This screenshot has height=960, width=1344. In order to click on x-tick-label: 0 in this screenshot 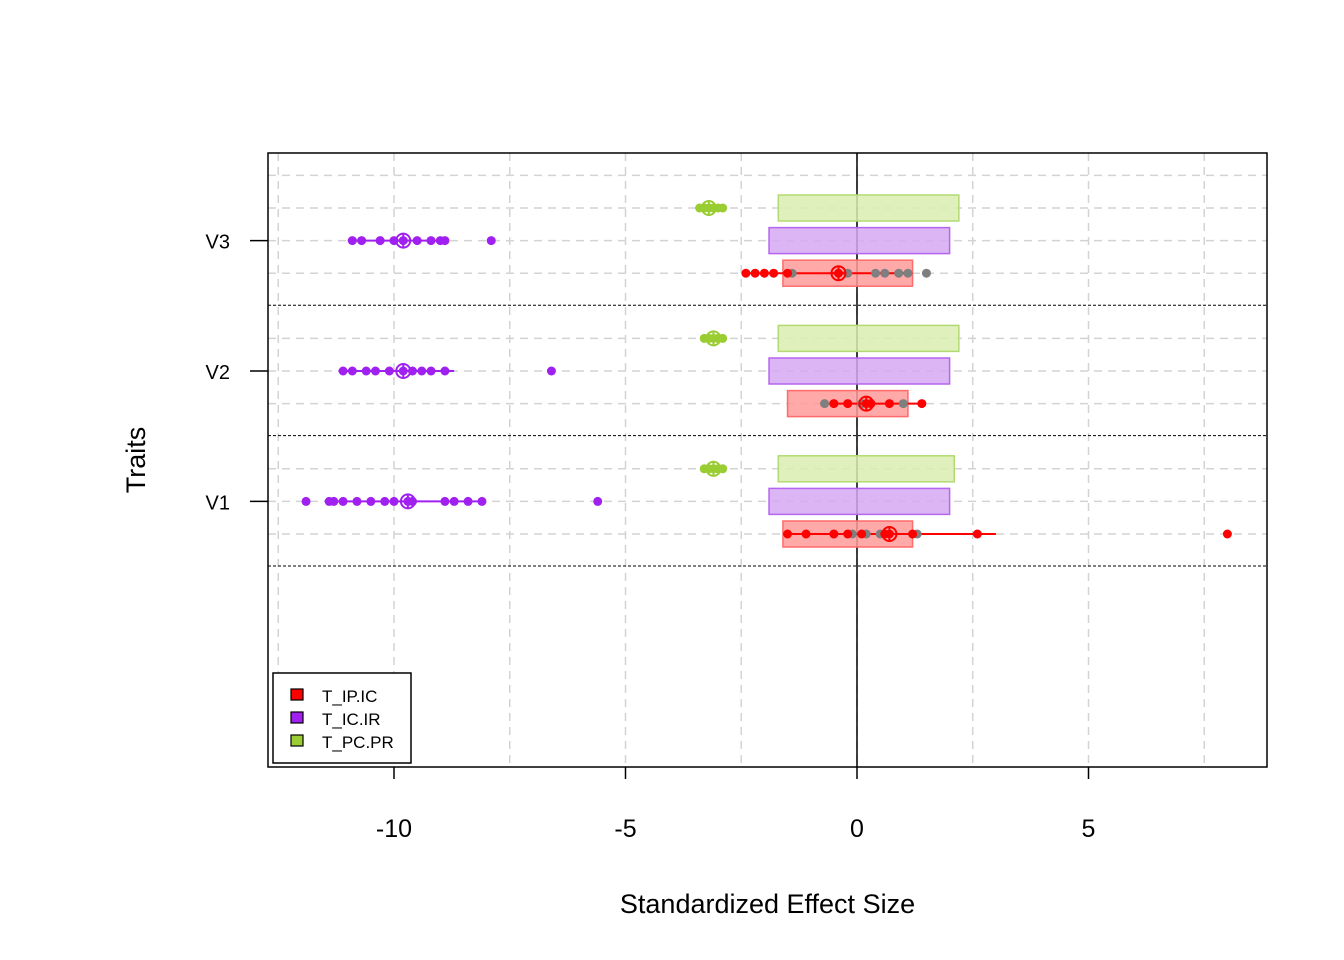, I will do `click(857, 829)`.